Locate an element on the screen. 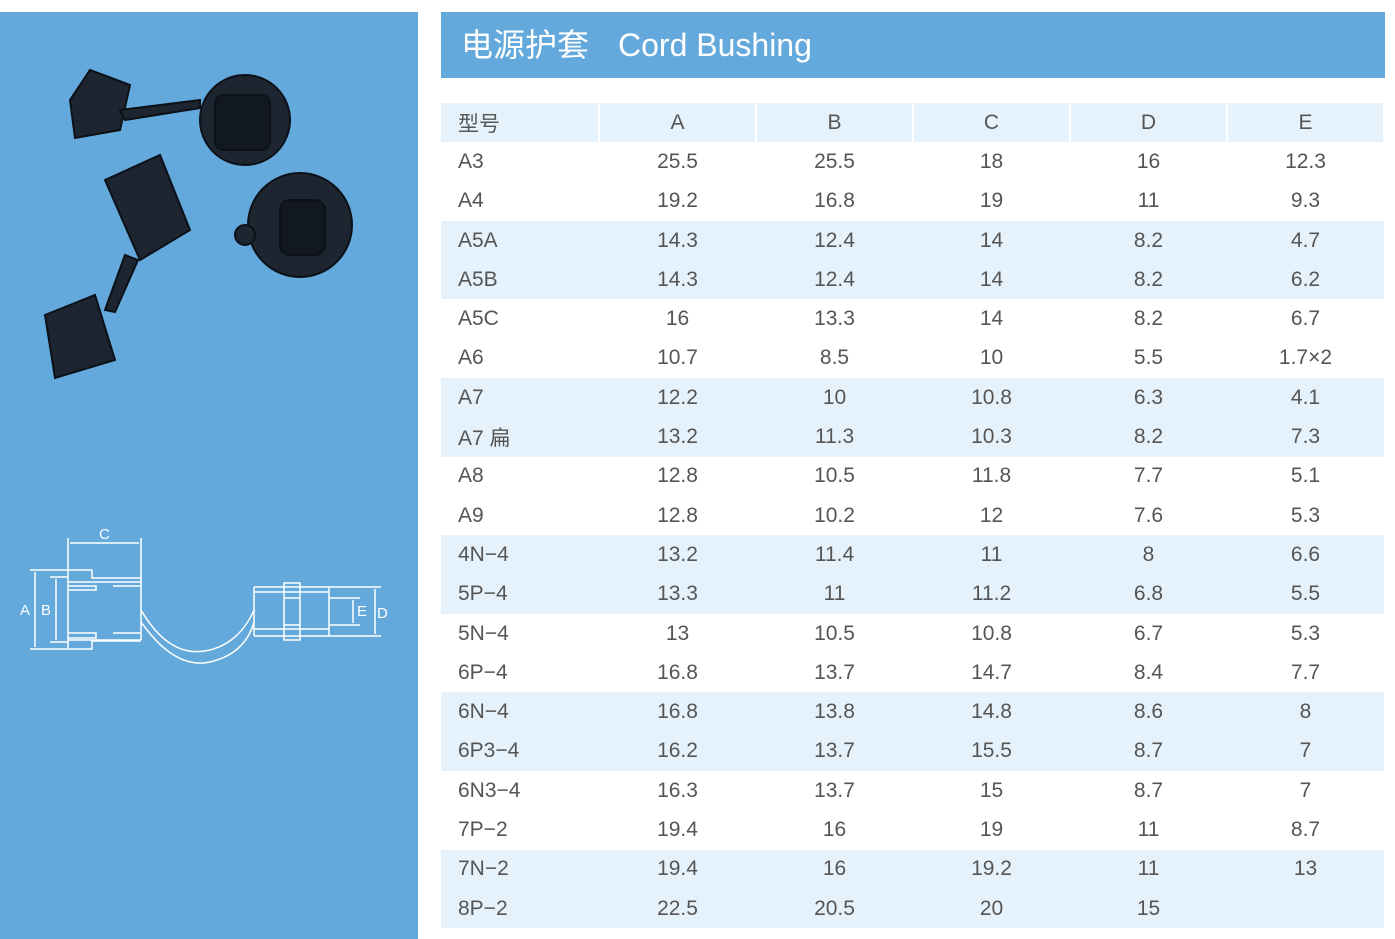 The width and height of the screenshot is (1395, 939). table-row: 6P3−4 16.2 13.7 15.5 8.7 7 is located at coordinates (912, 751).